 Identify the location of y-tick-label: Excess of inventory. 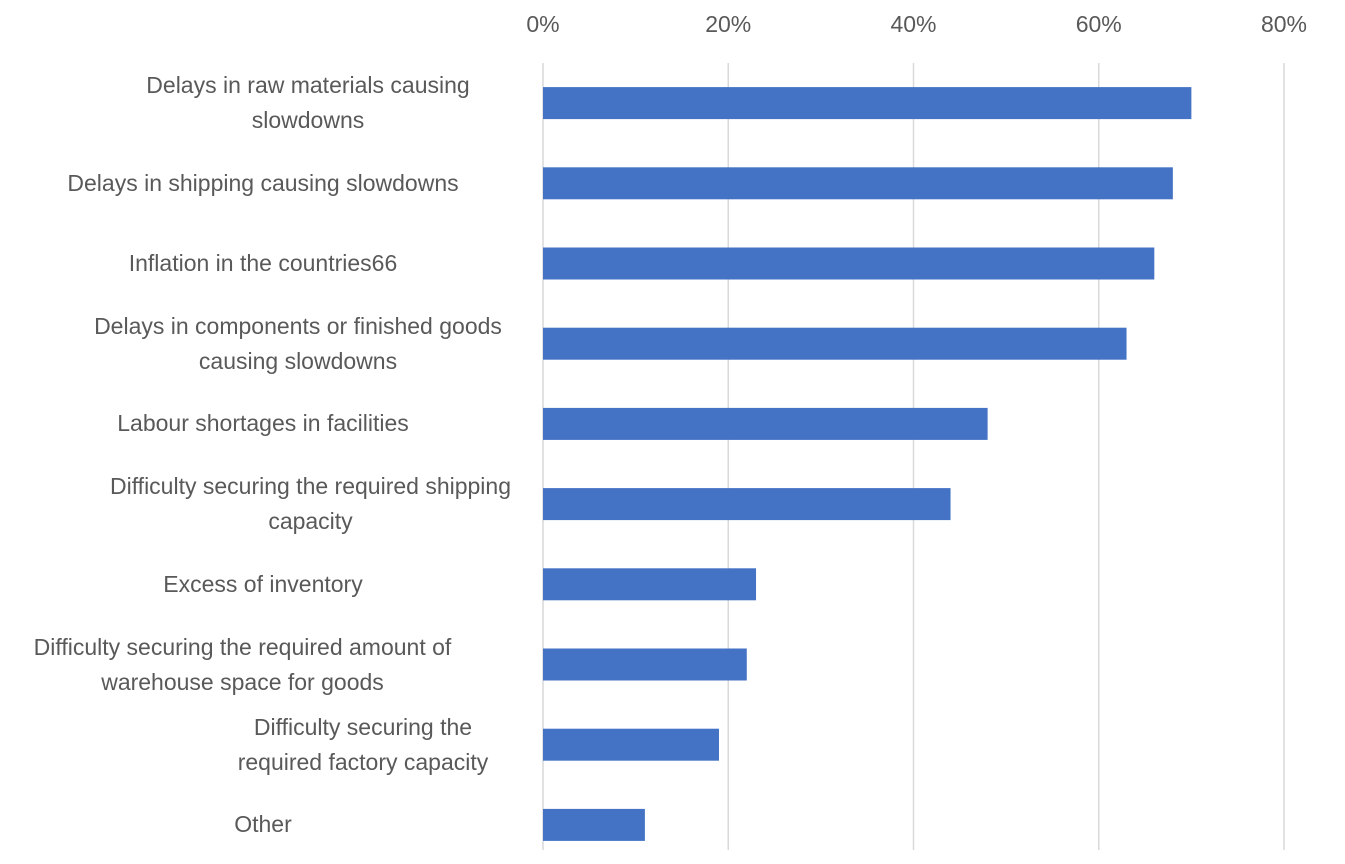
(263, 583).